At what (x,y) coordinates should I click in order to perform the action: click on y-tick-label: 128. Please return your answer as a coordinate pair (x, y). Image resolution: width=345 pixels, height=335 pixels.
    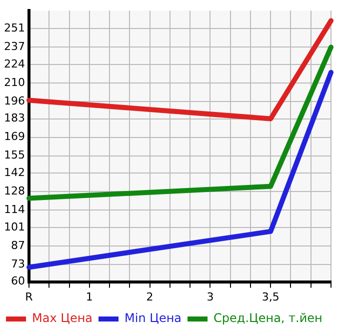
    Looking at the image, I should click on (14, 191).